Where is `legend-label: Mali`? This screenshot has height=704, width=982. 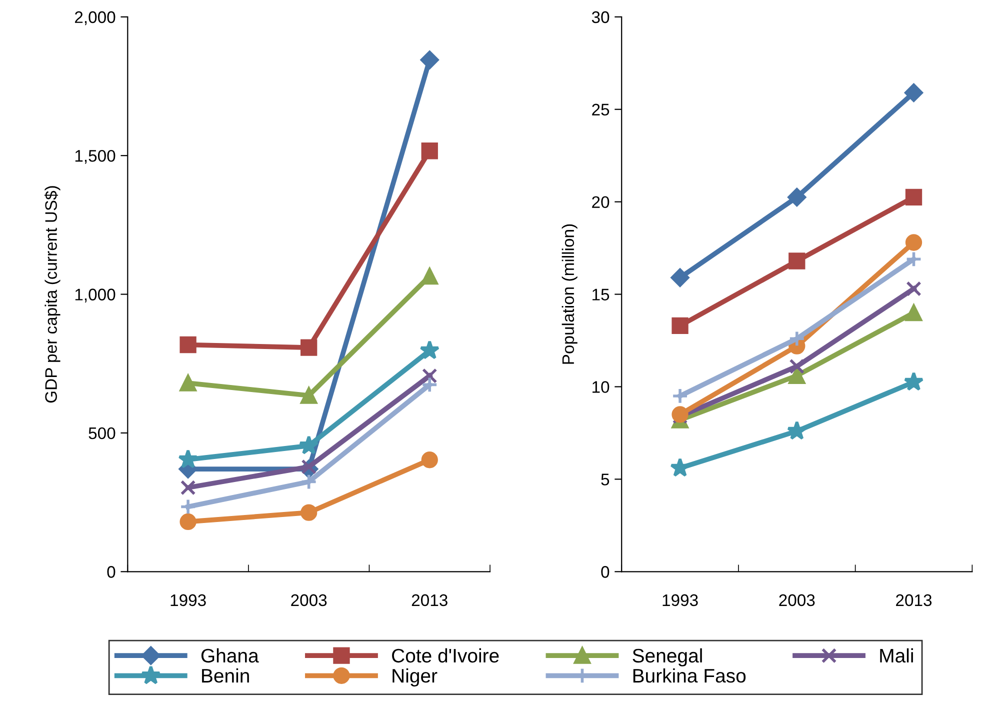
legend-label: Mali is located at coordinates (896, 655).